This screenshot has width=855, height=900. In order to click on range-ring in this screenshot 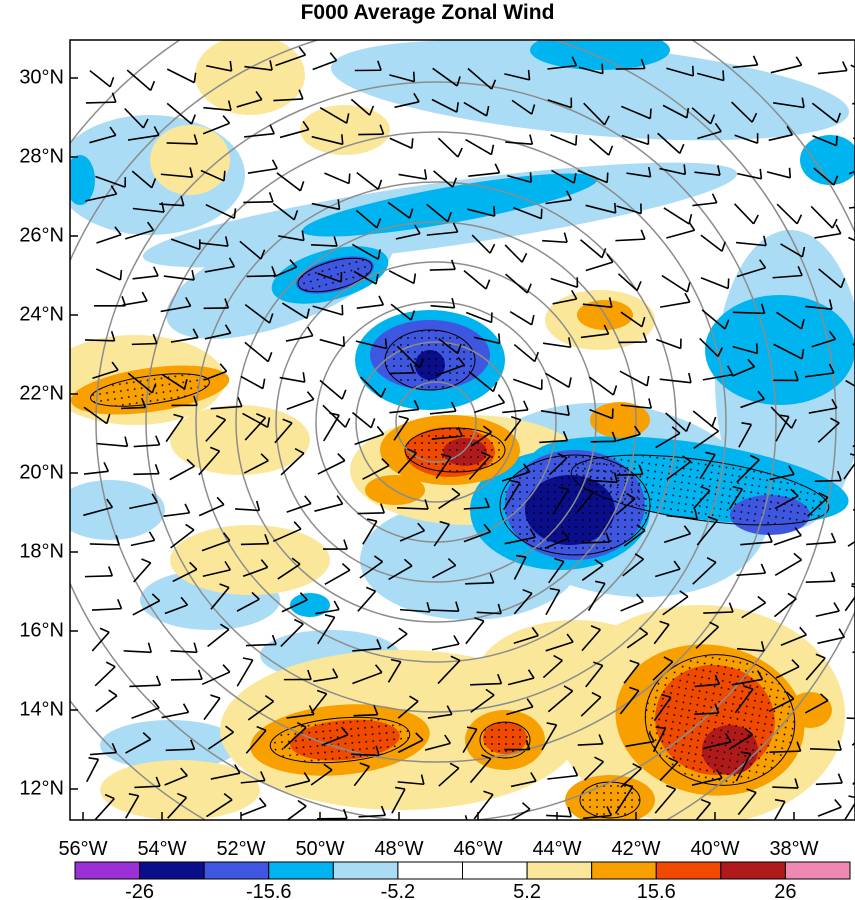, I will do `click(436, 422)`.